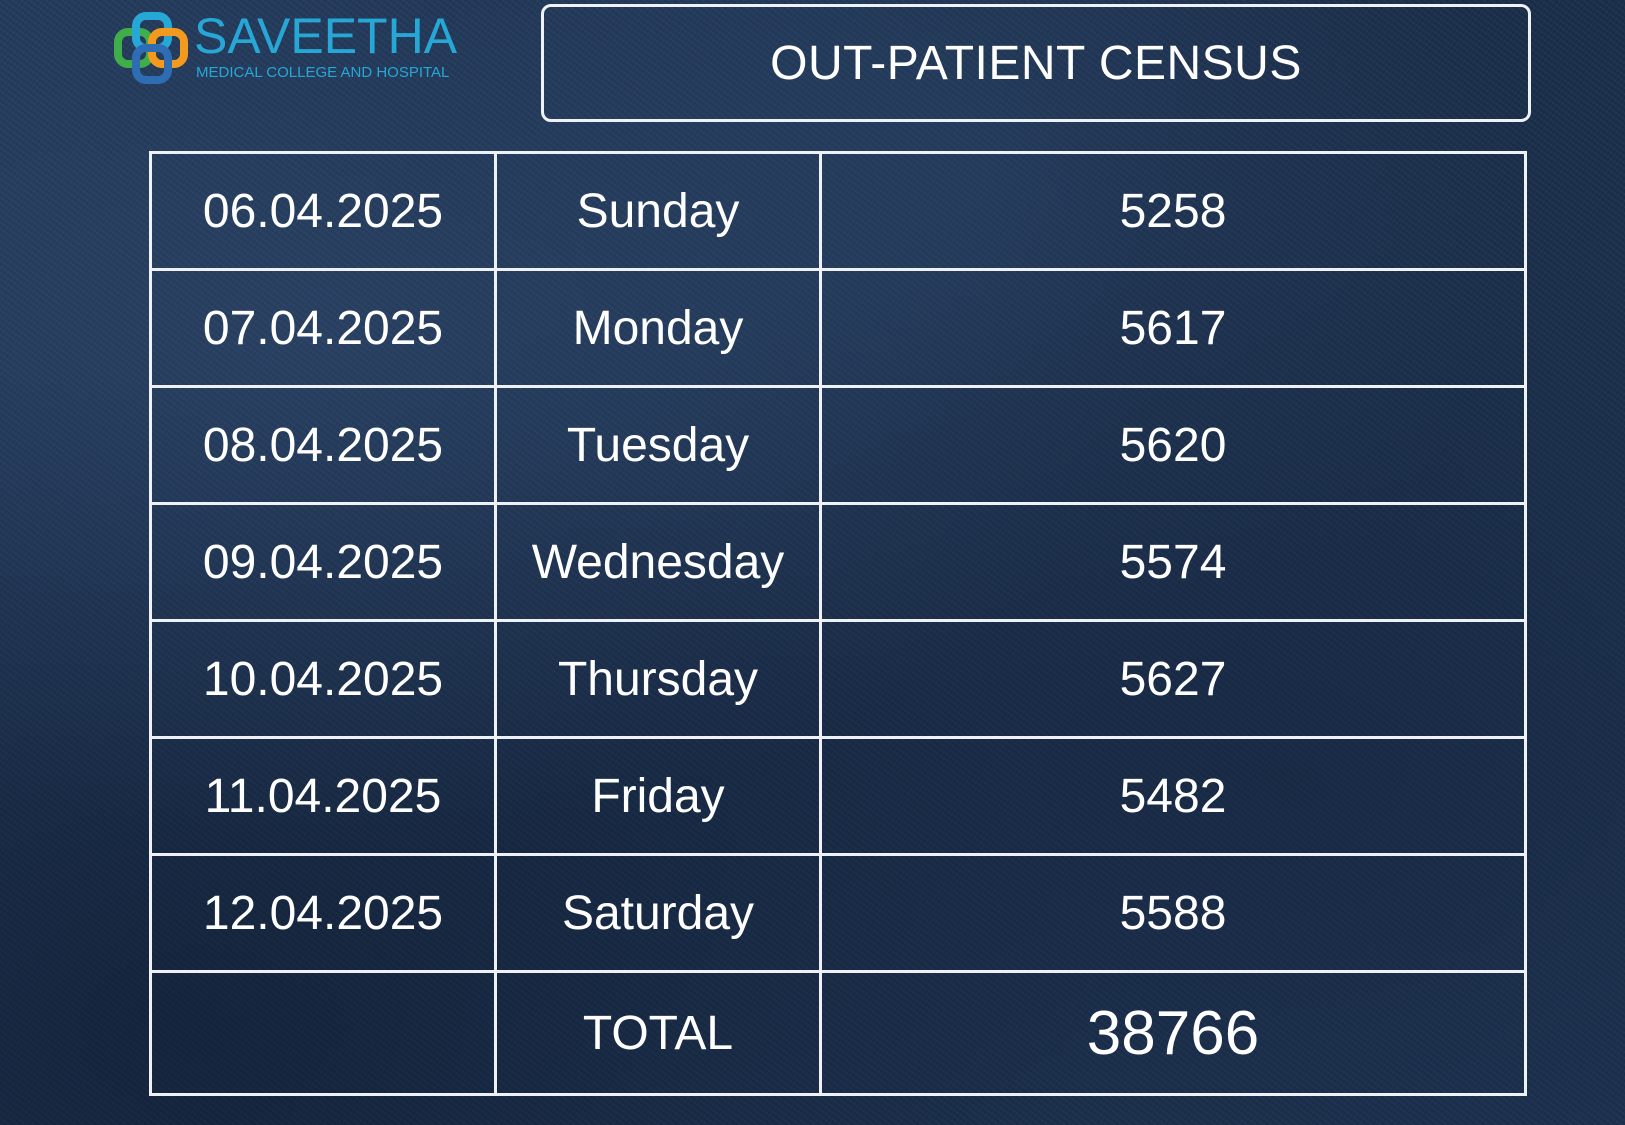 The height and width of the screenshot is (1125, 1625). What do you see at coordinates (323, 796) in the screenshot?
I see `date-cell: 11.04.2025` at bounding box center [323, 796].